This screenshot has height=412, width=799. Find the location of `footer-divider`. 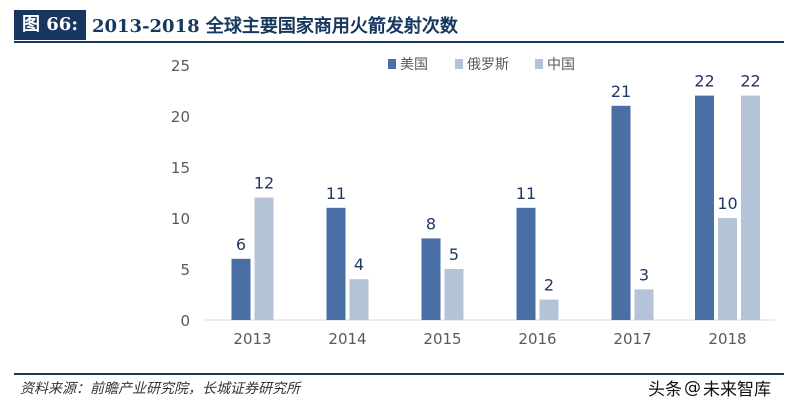

footer-divider is located at coordinates (399, 374).